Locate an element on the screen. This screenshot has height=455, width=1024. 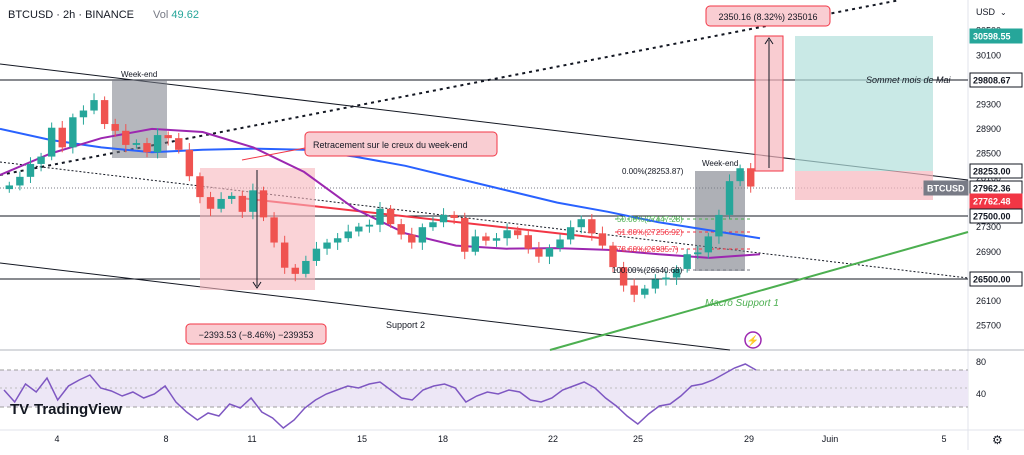
symbol: BTCUSD is located at coordinates (30, 15).